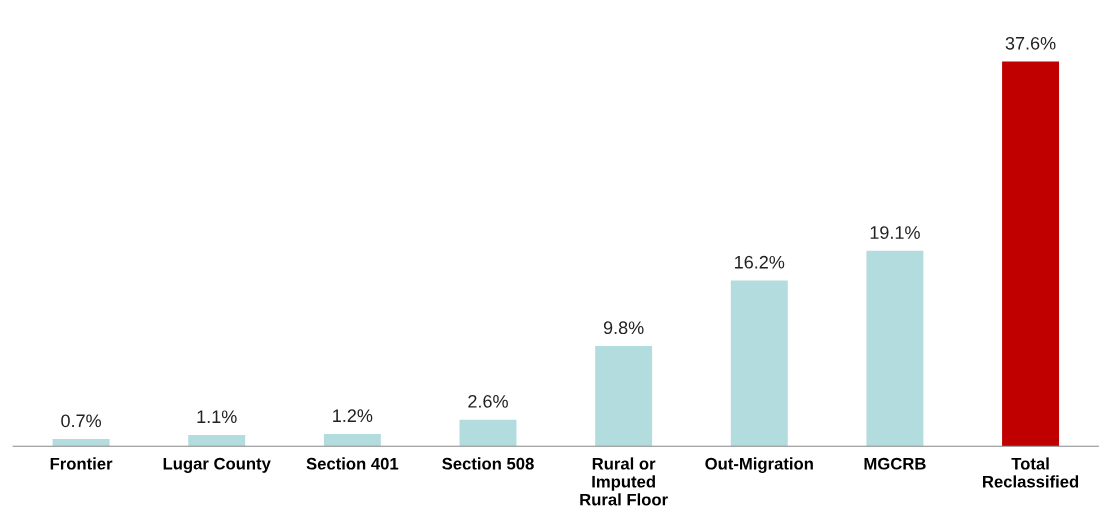 The width and height of the screenshot is (1105, 530). Describe the element at coordinates (1031, 472) in the screenshot. I see `x-tick-label: Total Reclassified` at that location.